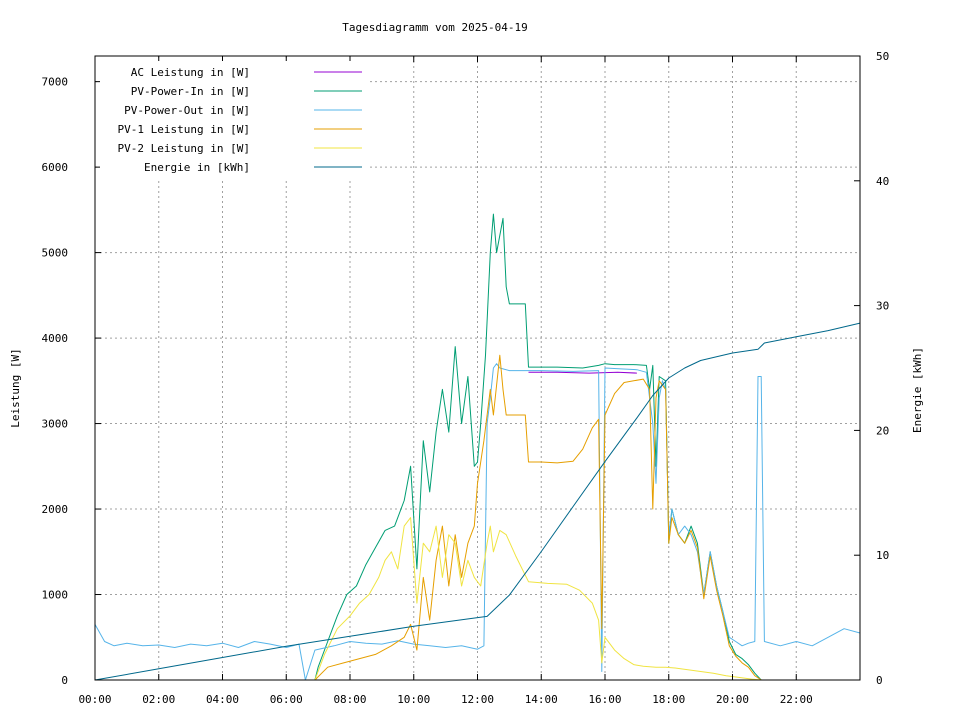  What do you see at coordinates (55, 595) in the screenshot?
I see `y-tick-label: 1000` at bounding box center [55, 595].